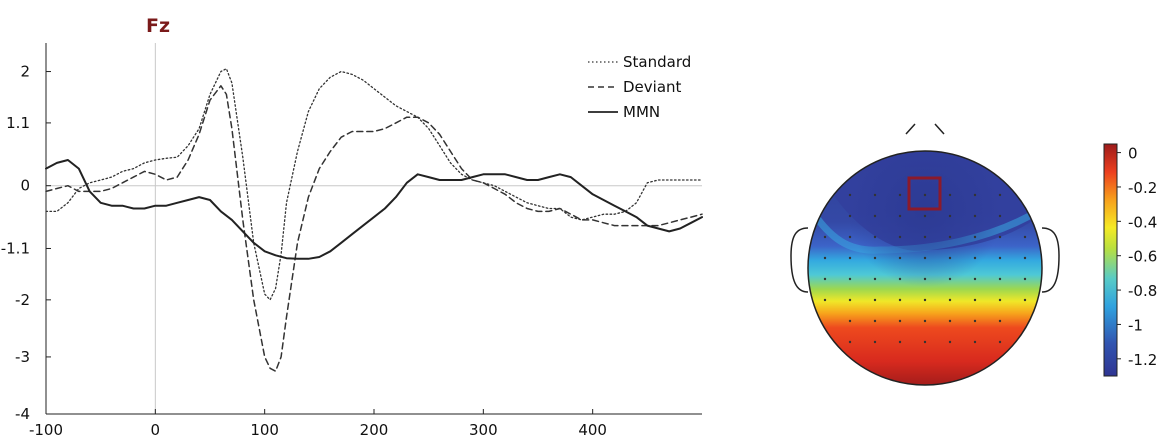 The image size is (1171, 442). I want to click on y-tick-label: 1.1, so click(18, 123).